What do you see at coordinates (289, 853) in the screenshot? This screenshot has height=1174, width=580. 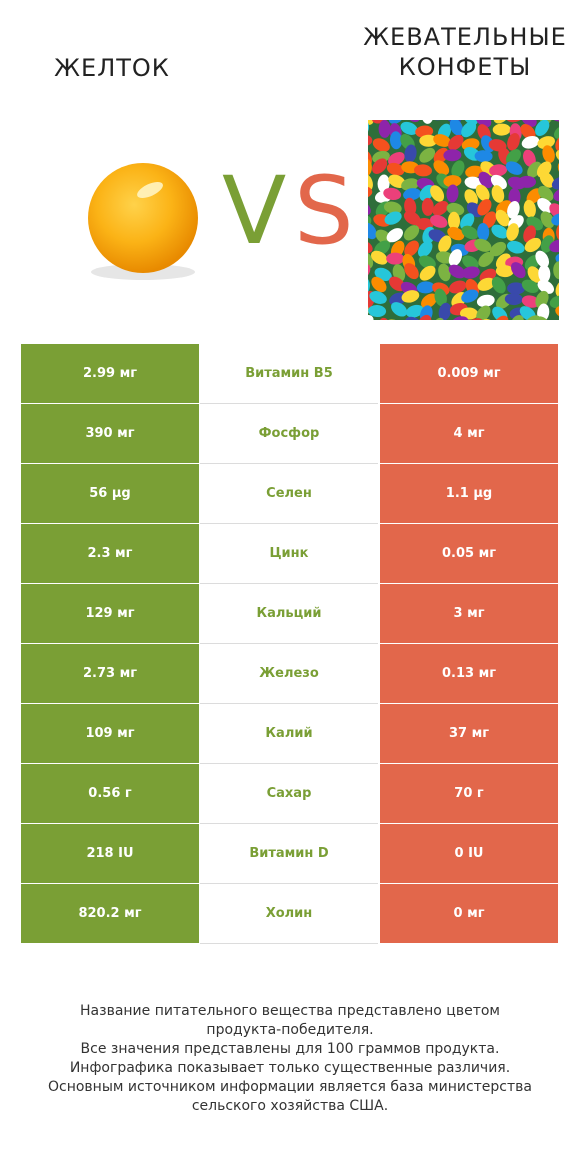 I see `nutrient-name: Витамин D` at bounding box center [289, 853].